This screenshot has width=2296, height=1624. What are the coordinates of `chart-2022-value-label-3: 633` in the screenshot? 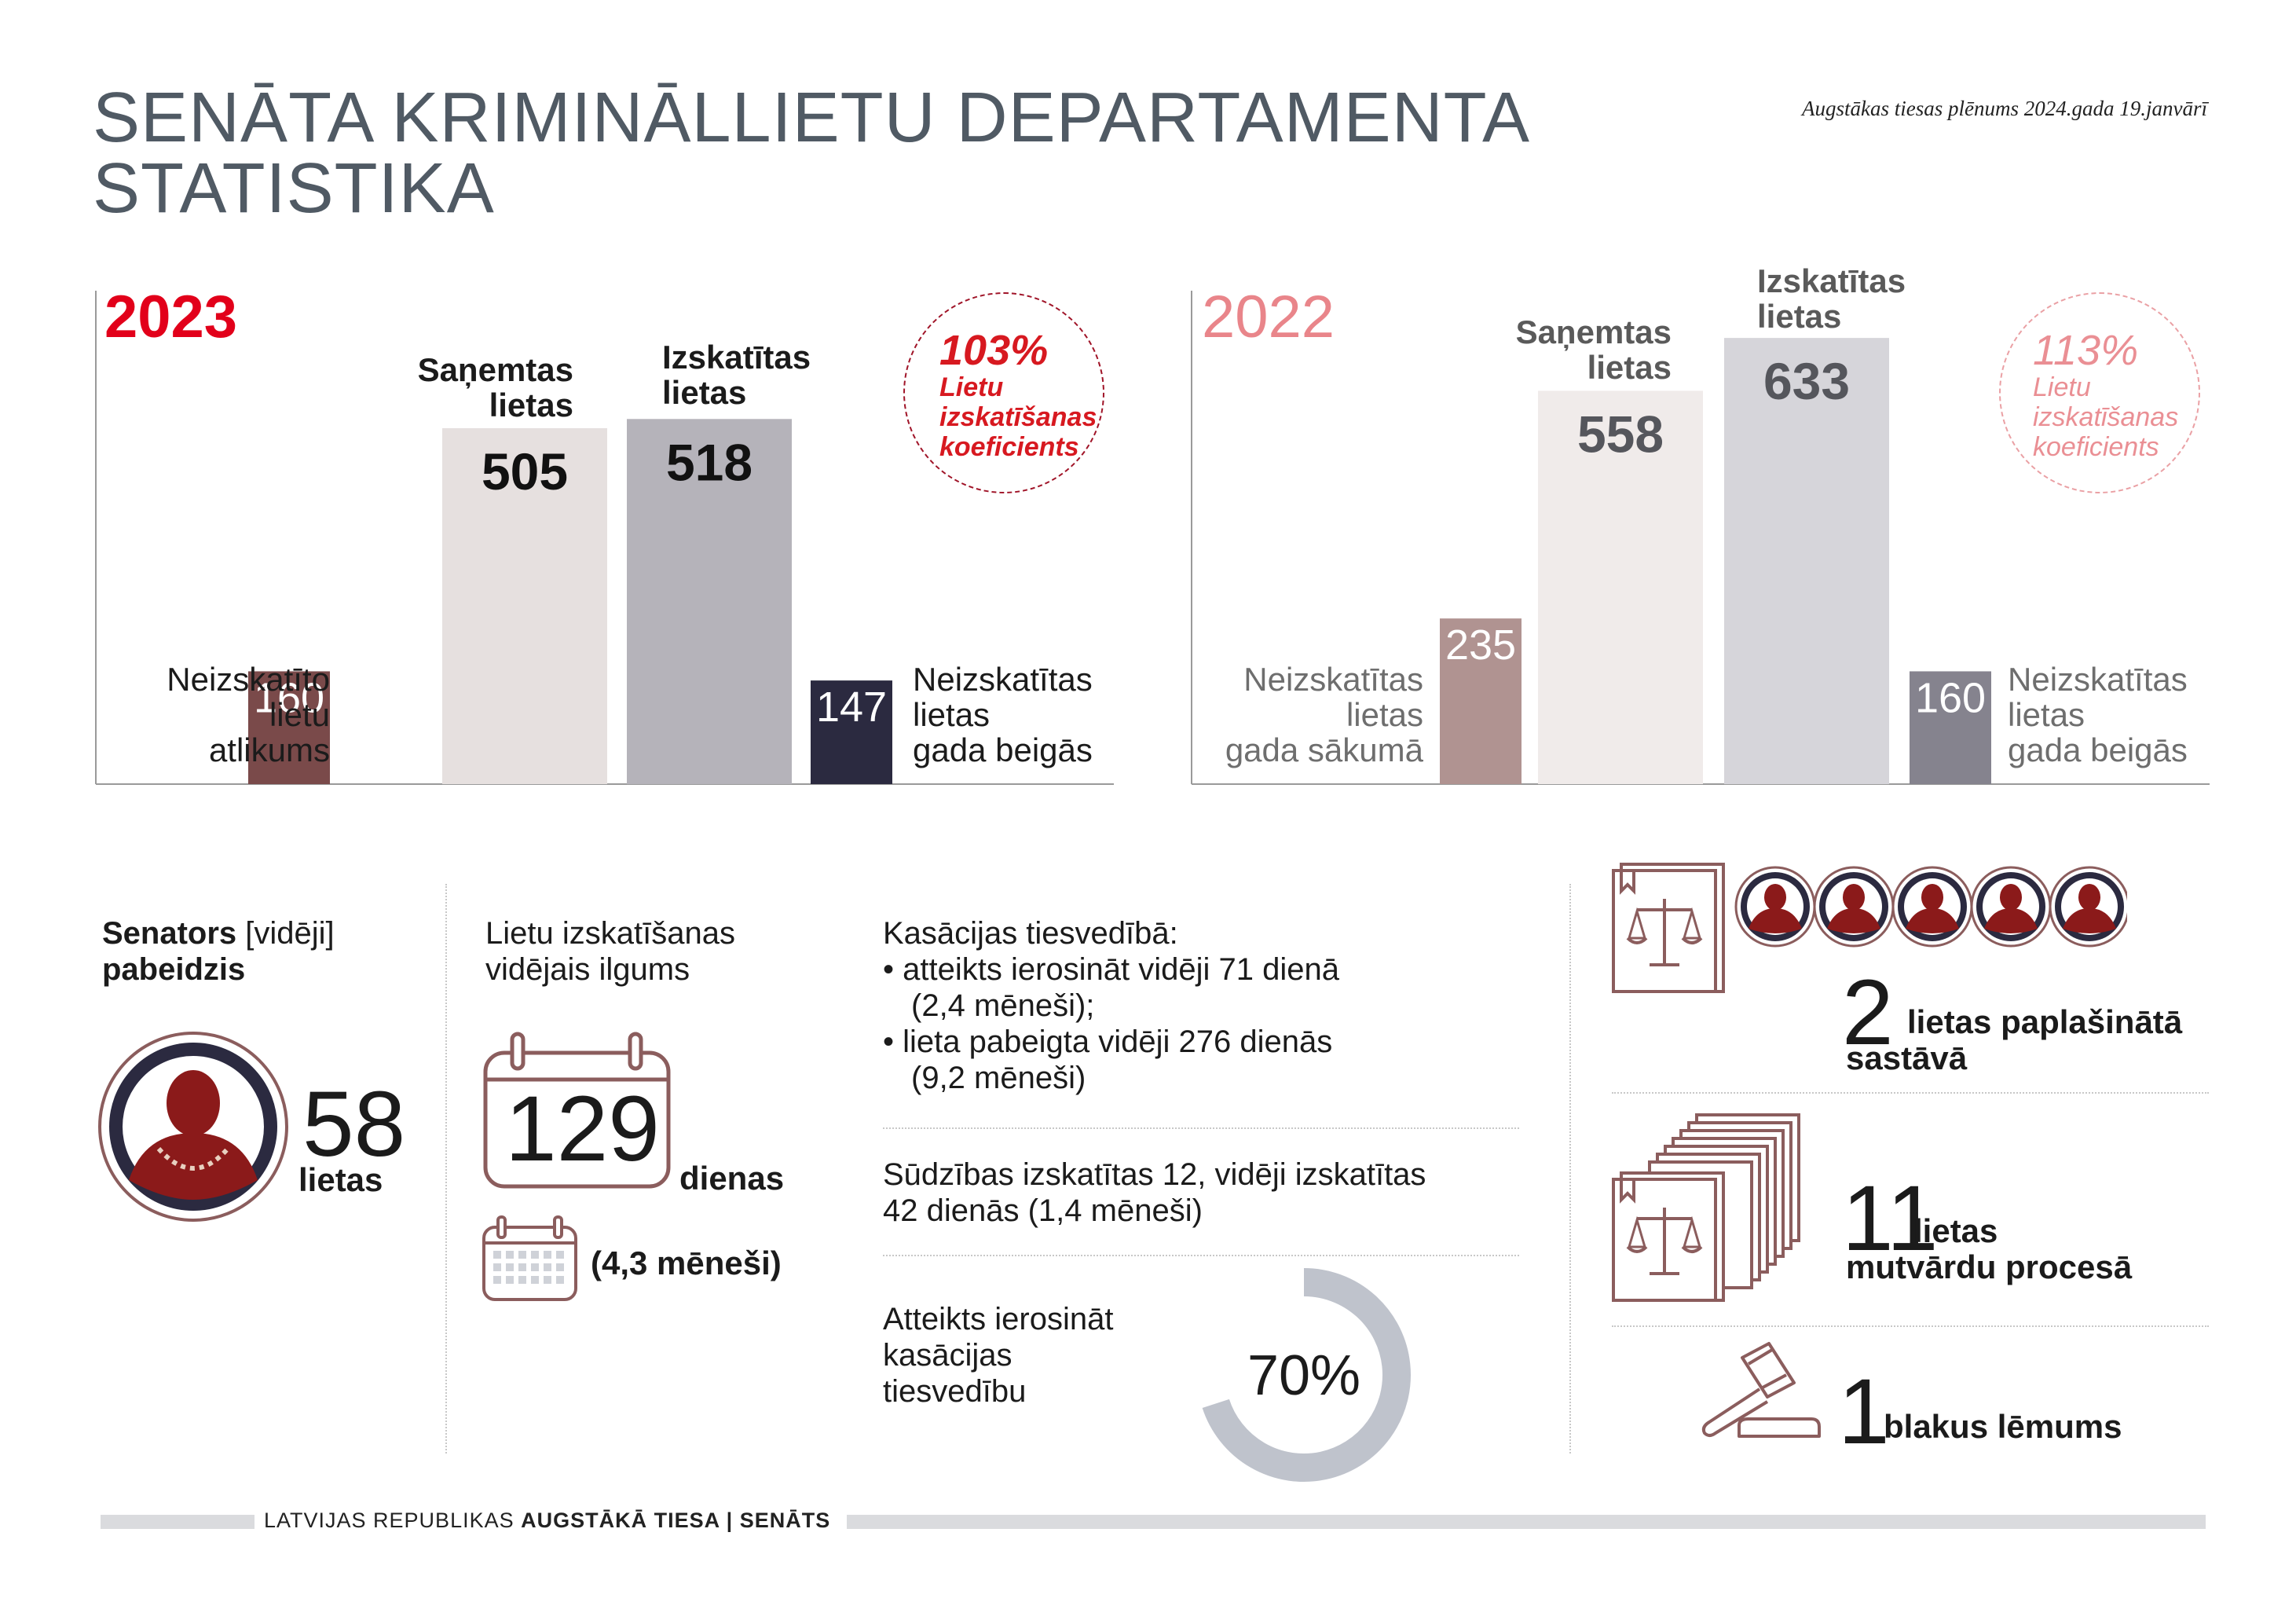 It's located at (1806, 381).